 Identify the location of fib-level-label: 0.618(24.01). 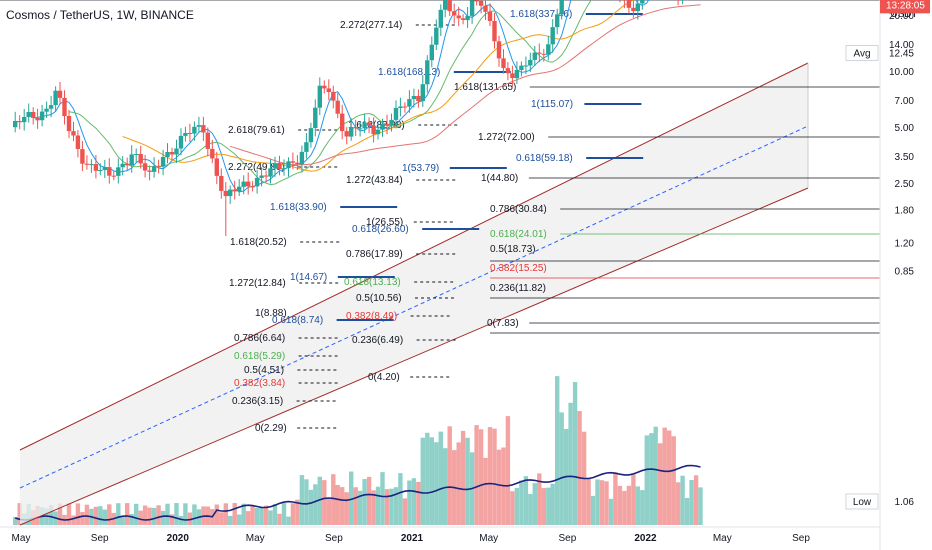
(518, 234).